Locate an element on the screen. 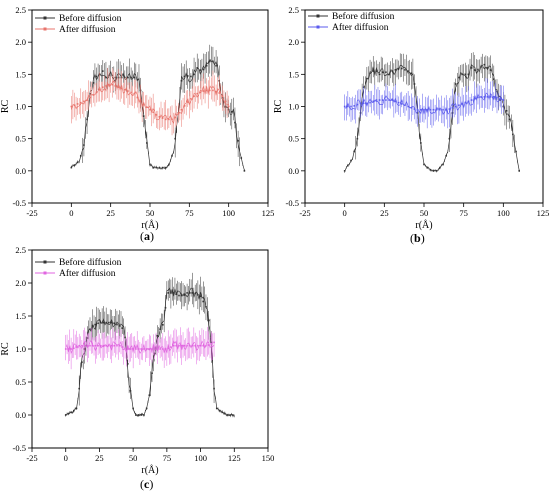 The height and width of the screenshot is (493, 550). y-tick-label: 1.5 is located at coordinates (20, 74).